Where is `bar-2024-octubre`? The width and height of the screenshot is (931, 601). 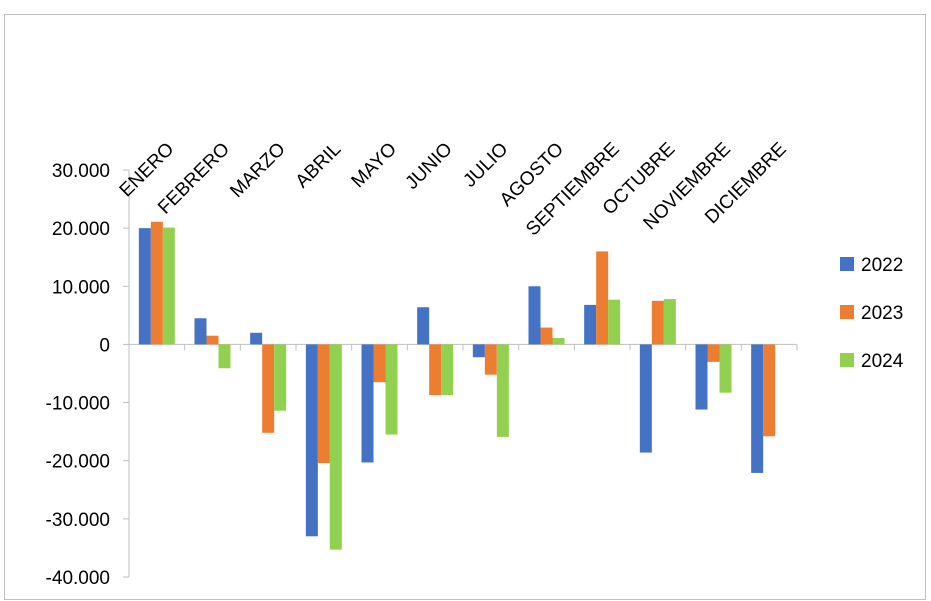 bar-2024-octubre is located at coordinates (669, 322).